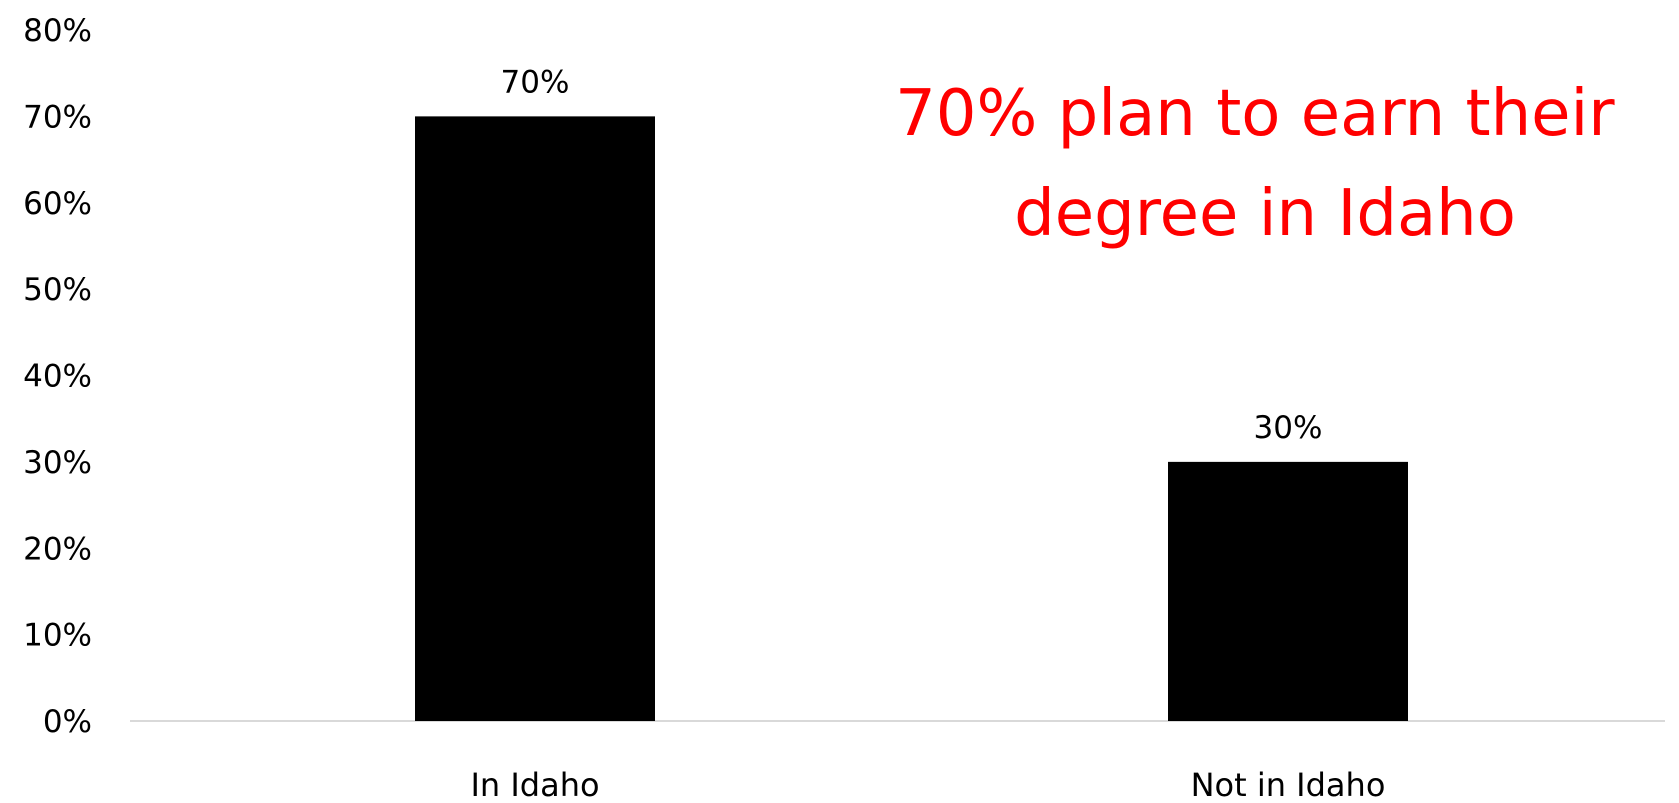  I want to click on x-category-label: Not in Idaho, so click(1288, 784).